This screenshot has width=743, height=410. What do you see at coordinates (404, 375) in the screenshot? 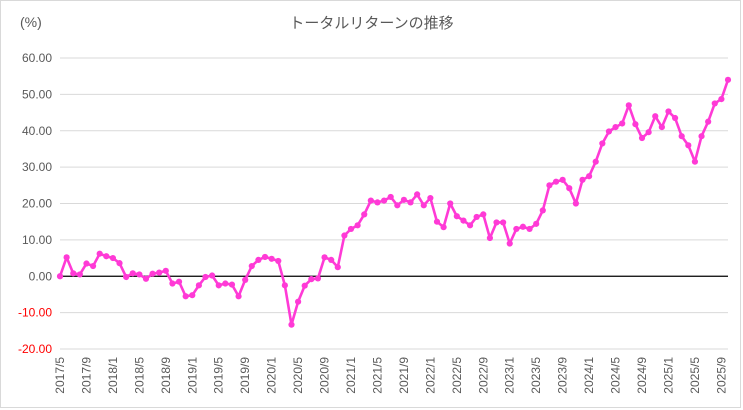
I see `x-tick-label: 2021/9` at bounding box center [404, 375].